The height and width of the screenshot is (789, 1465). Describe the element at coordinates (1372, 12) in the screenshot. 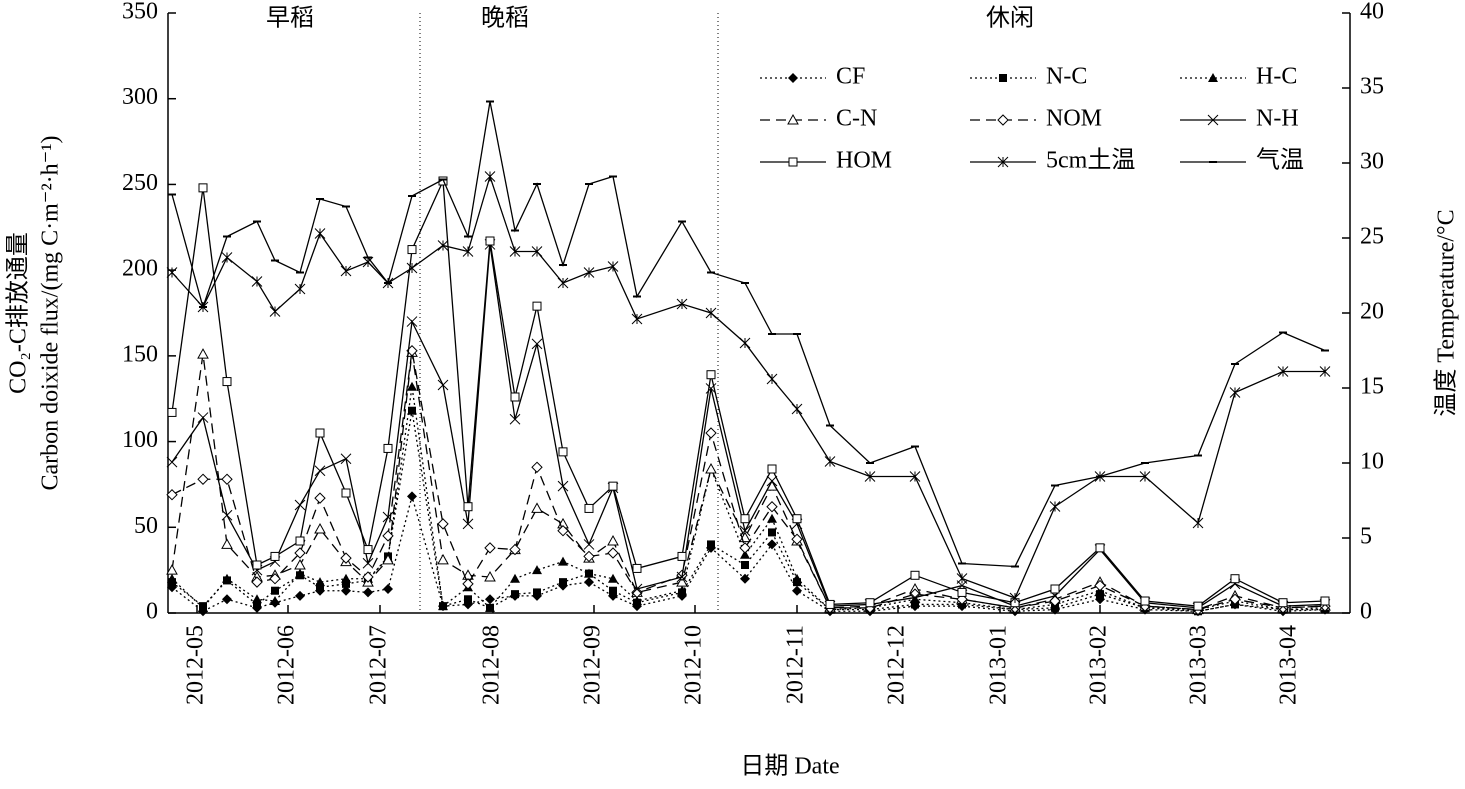

I see `y2-tick-label: 40` at that location.